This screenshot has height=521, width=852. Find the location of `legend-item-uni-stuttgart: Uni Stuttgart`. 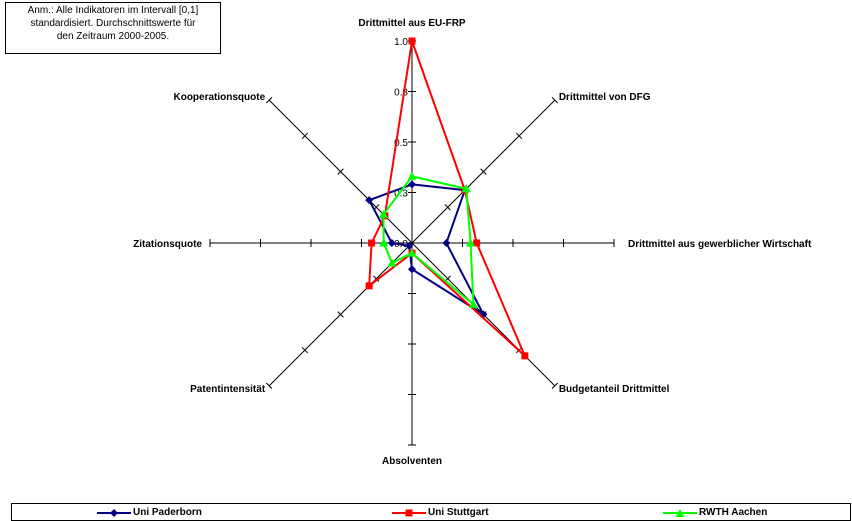

legend-item-uni-stuttgart: Uni Stuttgart is located at coordinates (440, 513).